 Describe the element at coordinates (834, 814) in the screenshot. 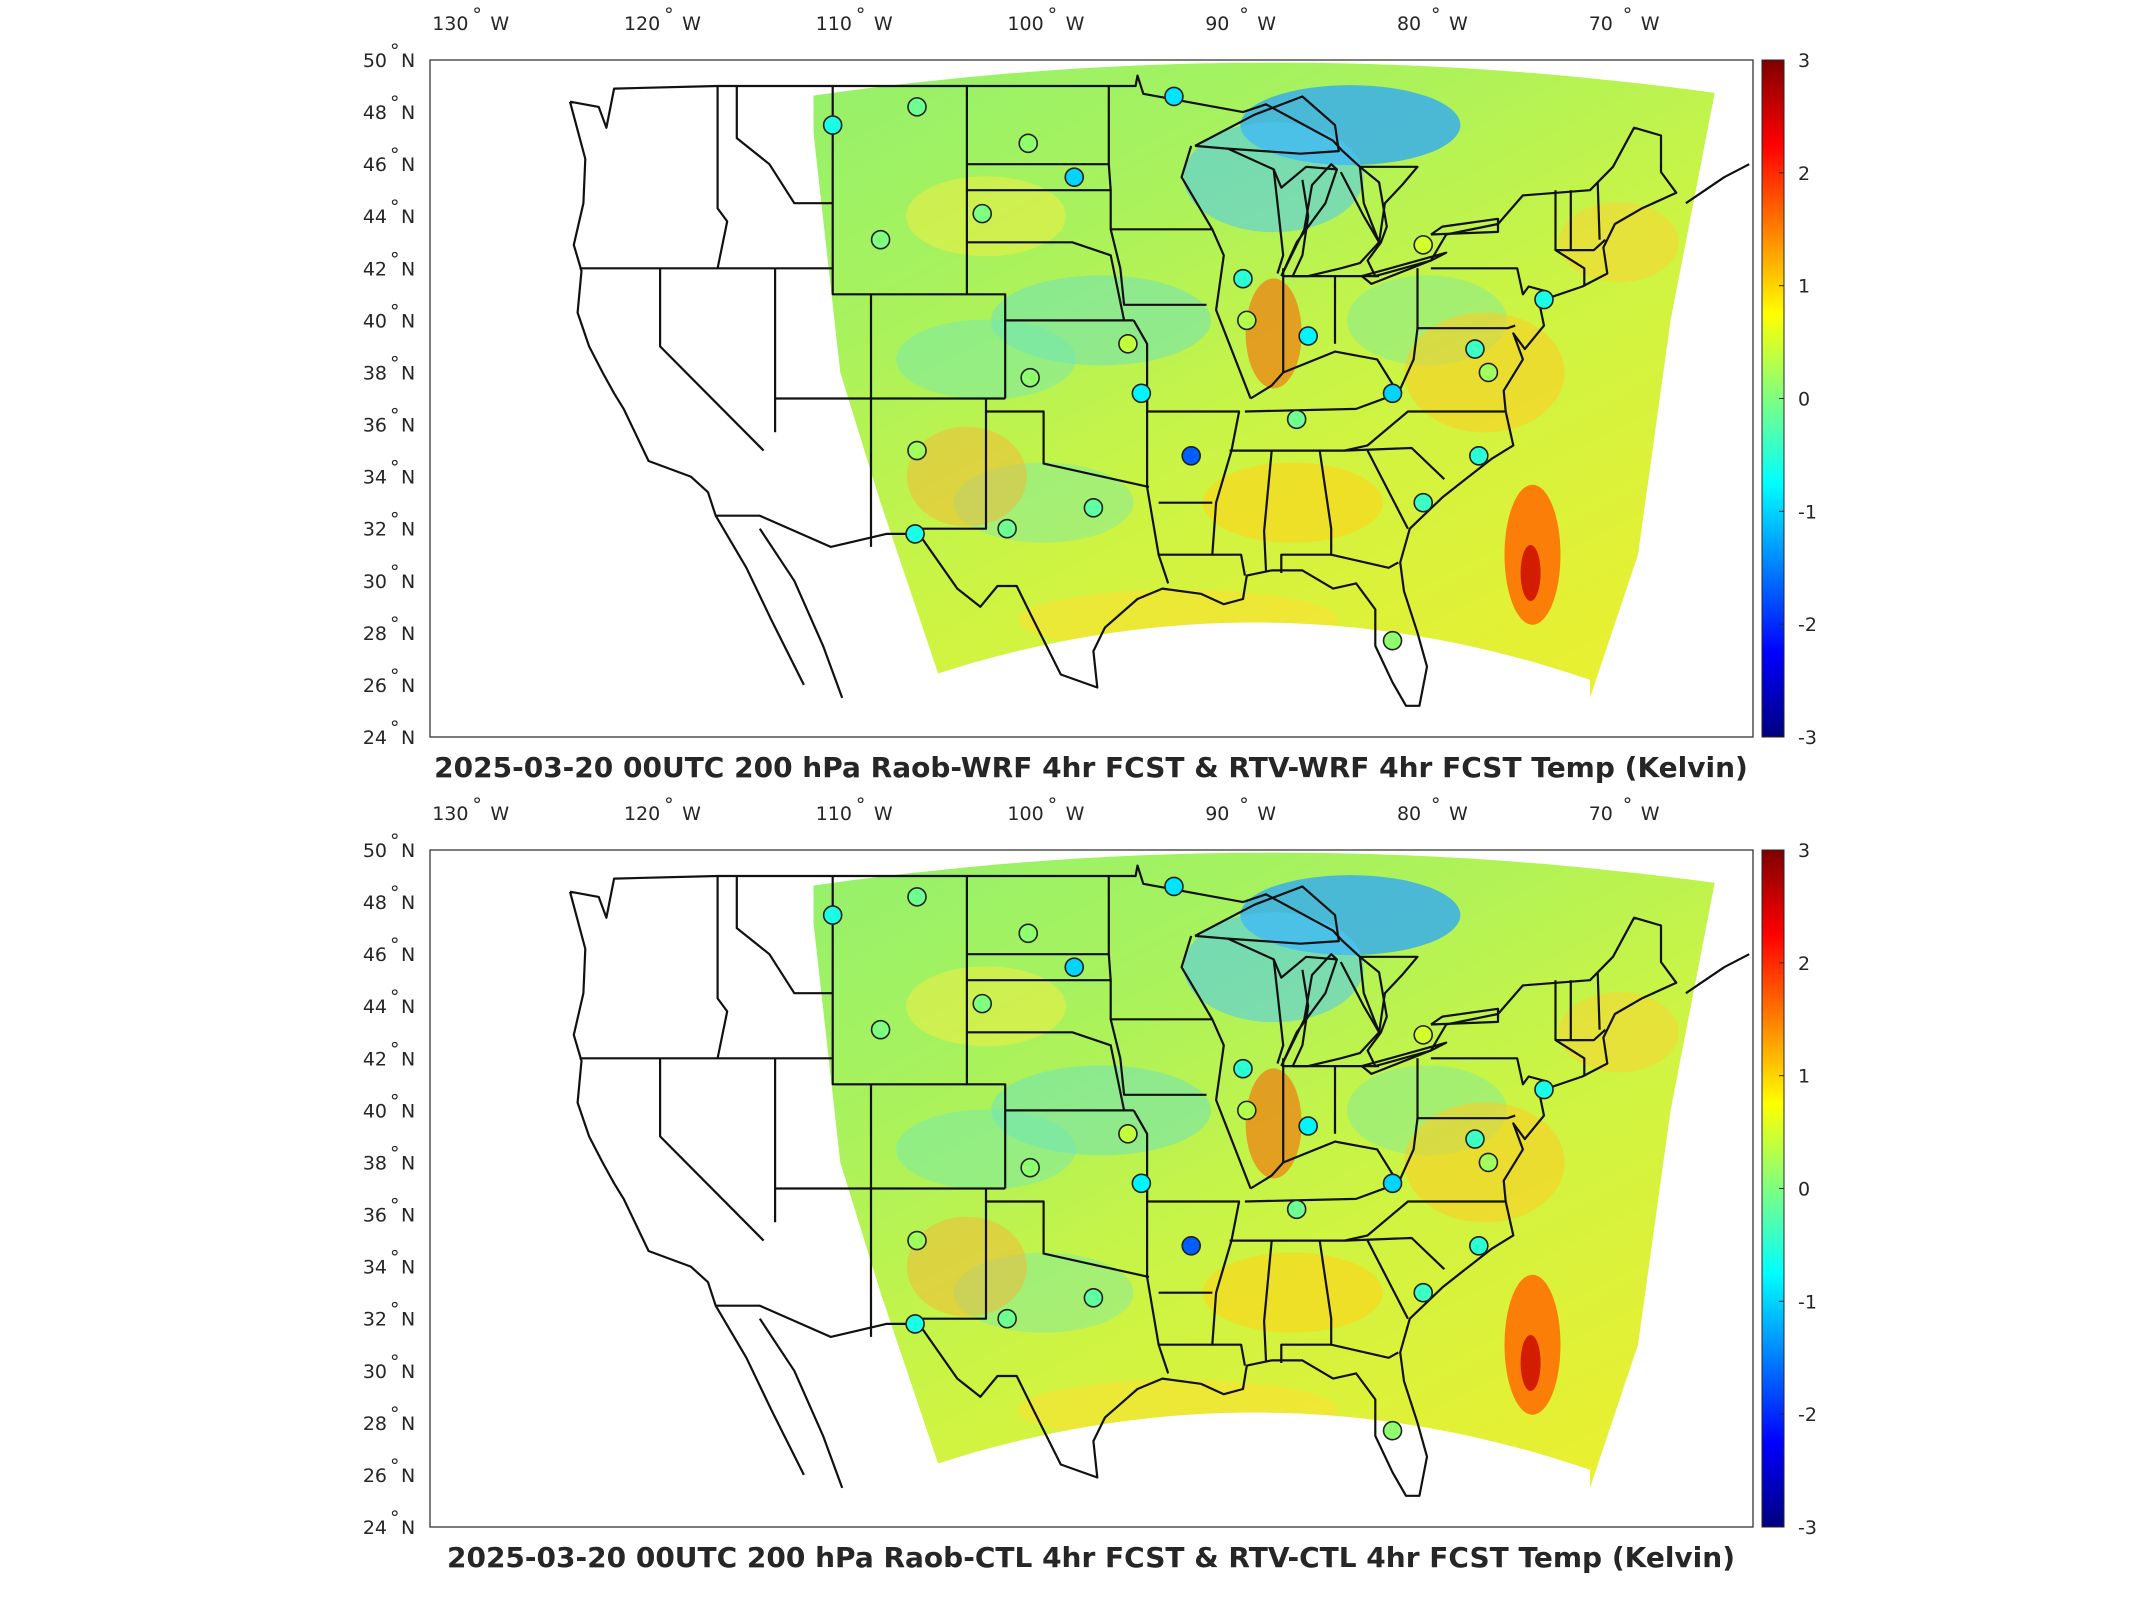

I see `svg-text: 110` at that location.